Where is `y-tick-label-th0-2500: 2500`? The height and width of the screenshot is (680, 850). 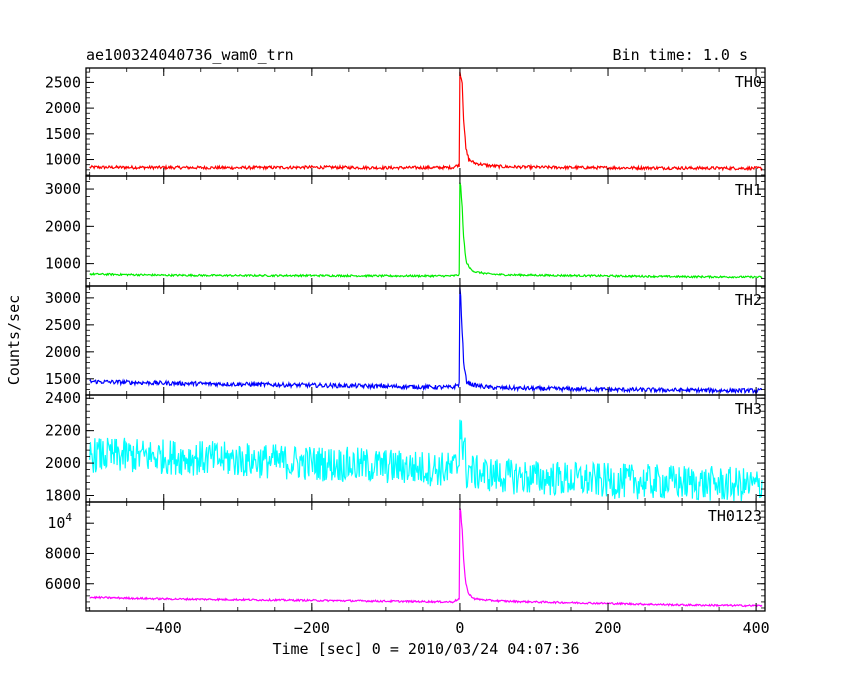
y-tick-label-th0-2500: 2500 is located at coordinates (63, 82).